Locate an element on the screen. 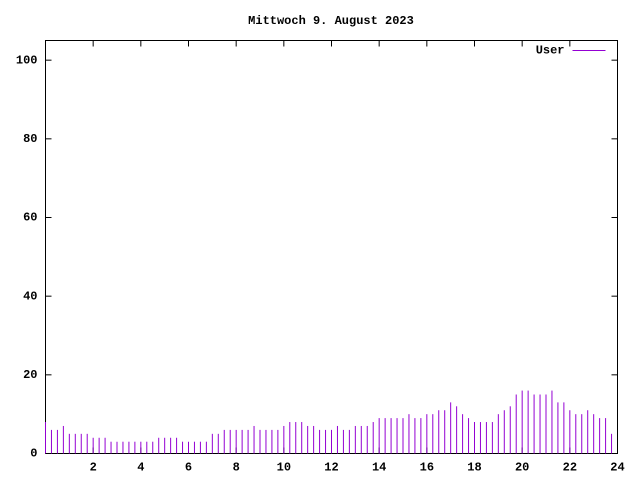 The width and height of the screenshot is (640, 480). x-tick-label: 4 is located at coordinates (140, 468).